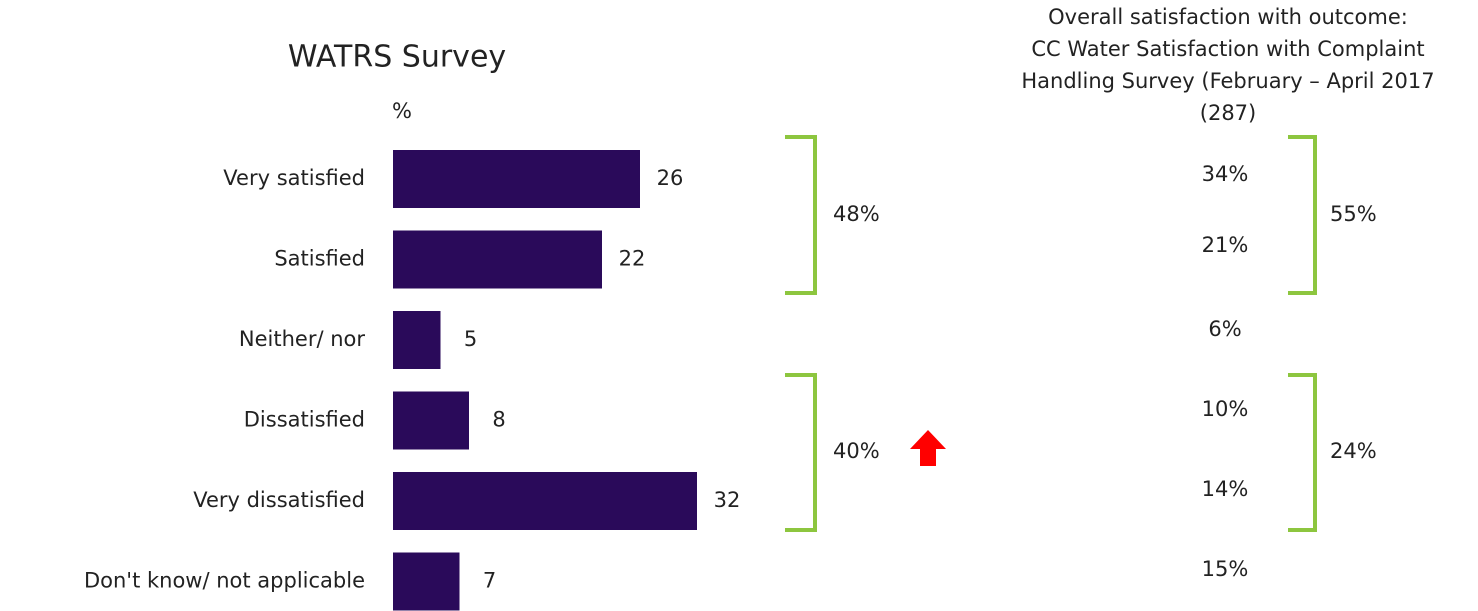 The image size is (1478, 611). I want to click on category-label: Satisfied, so click(319, 259).